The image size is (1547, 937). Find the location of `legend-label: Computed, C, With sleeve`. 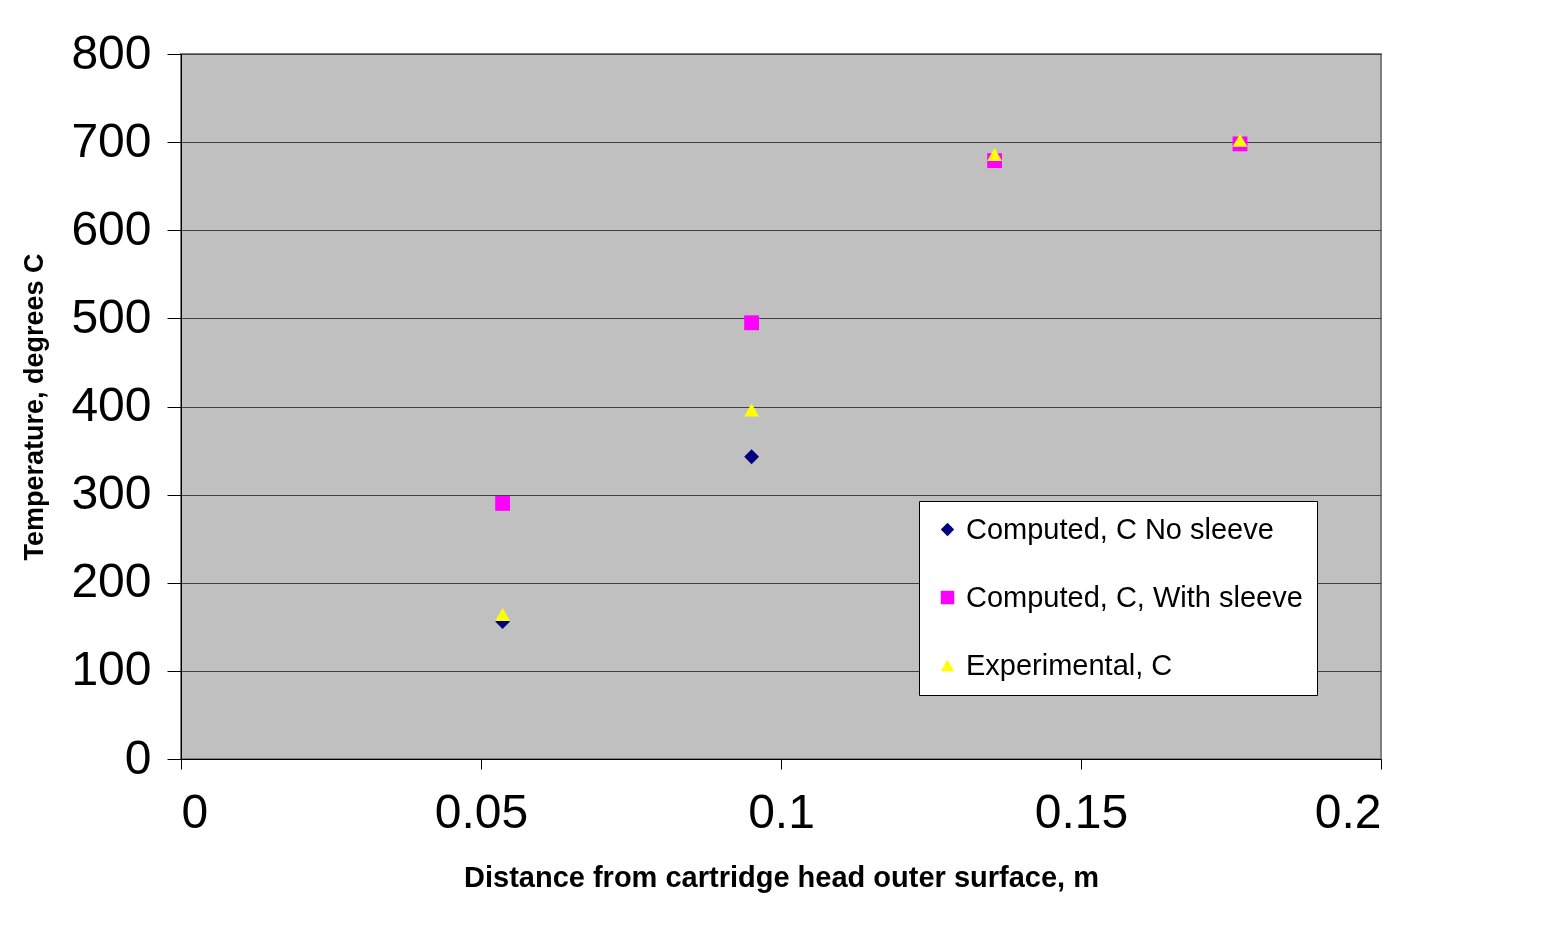

legend-label: Computed, C, With sleeve is located at coordinates (1134, 596).